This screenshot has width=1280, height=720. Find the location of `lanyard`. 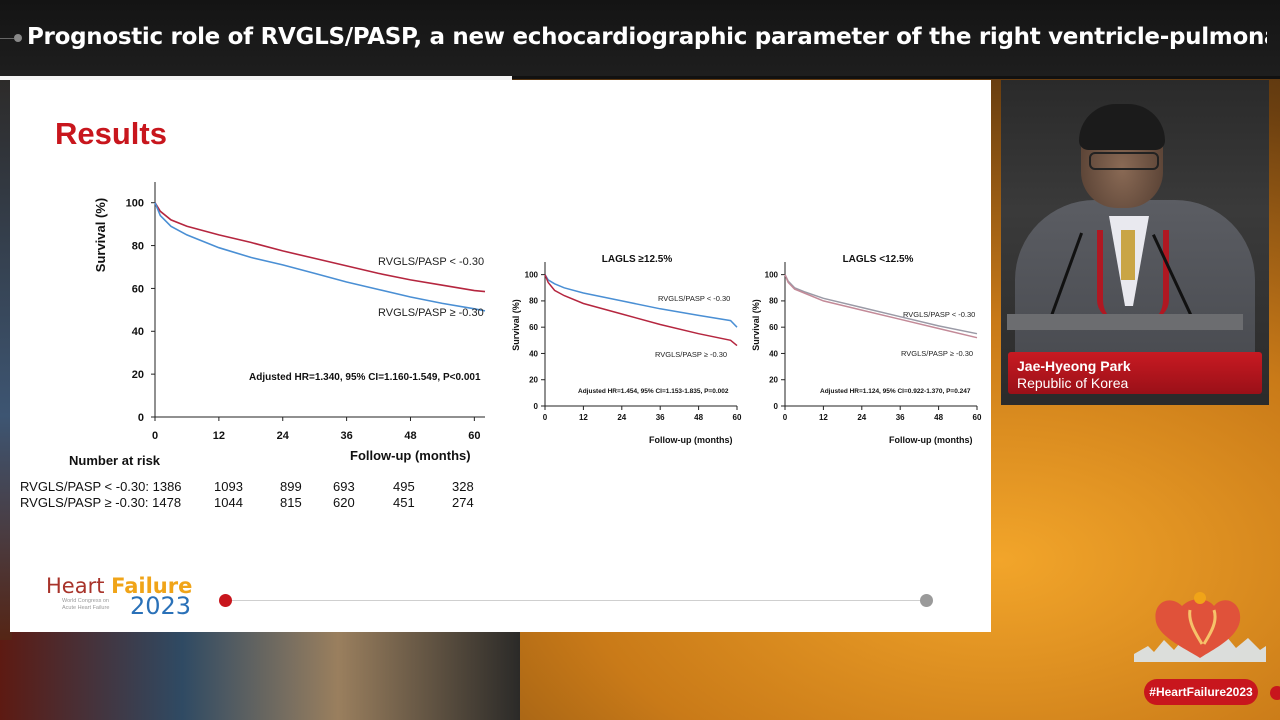

lanyard is located at coordinates (1133, 275).